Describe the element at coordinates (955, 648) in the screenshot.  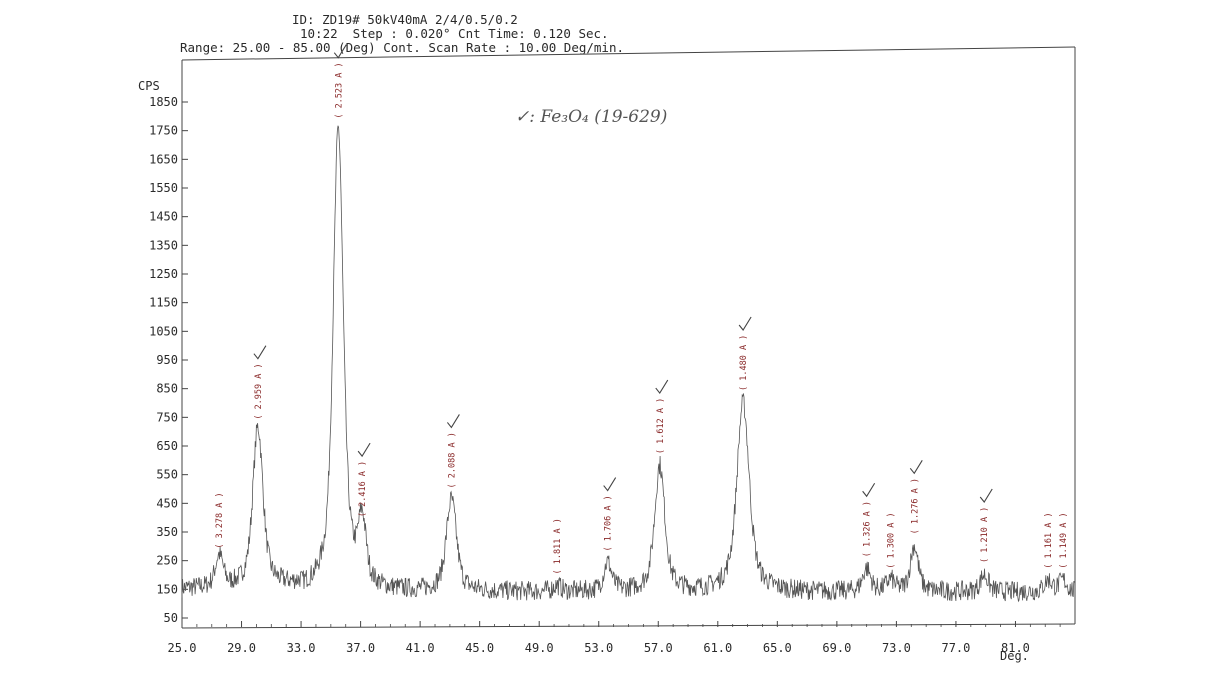
I see `x-tick-label: 77.0` at that location.